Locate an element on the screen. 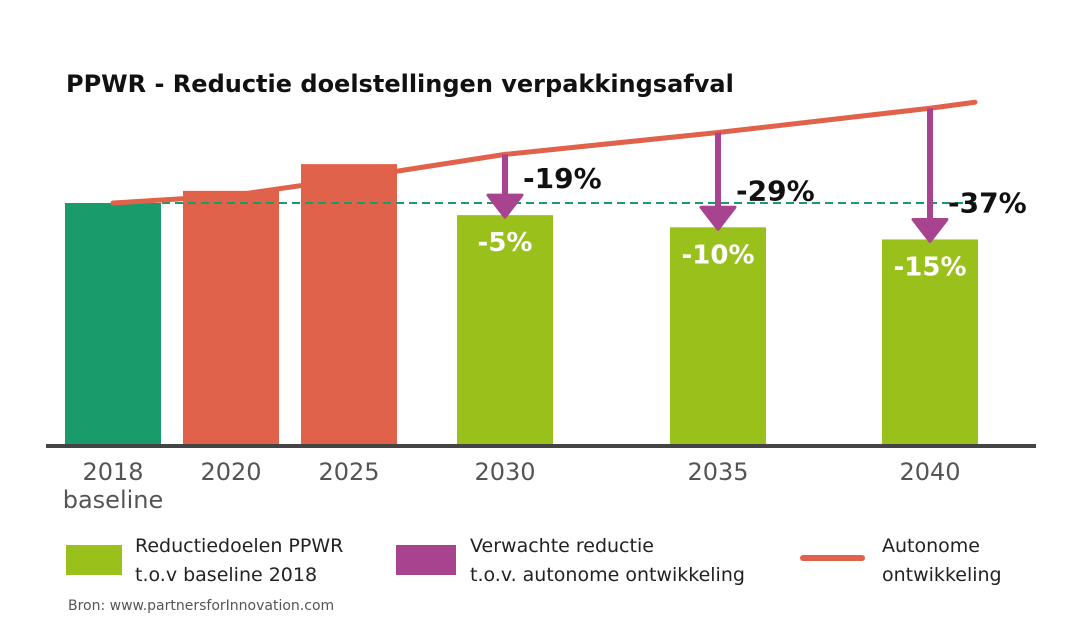 This screenshot has width=1065, height=624. bar-2030 is located at coordinates (505, 330).